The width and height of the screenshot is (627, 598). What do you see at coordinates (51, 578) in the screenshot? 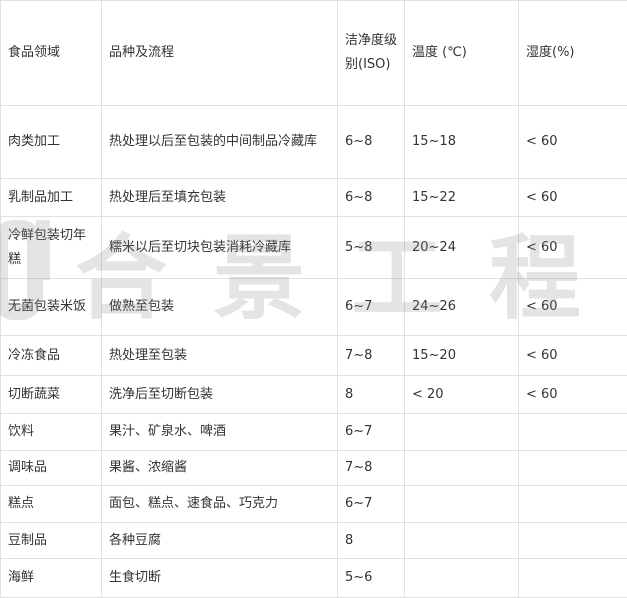
I see `cell-food-domain: 海鲜` at bounding box center [51, 578].